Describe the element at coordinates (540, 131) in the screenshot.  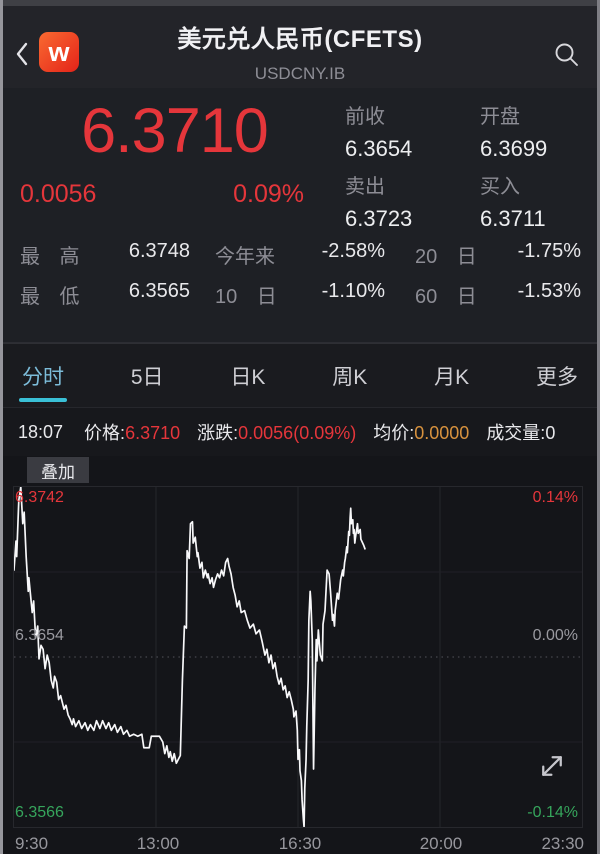
I see `field-open: 开盘 6.3699` at that location.